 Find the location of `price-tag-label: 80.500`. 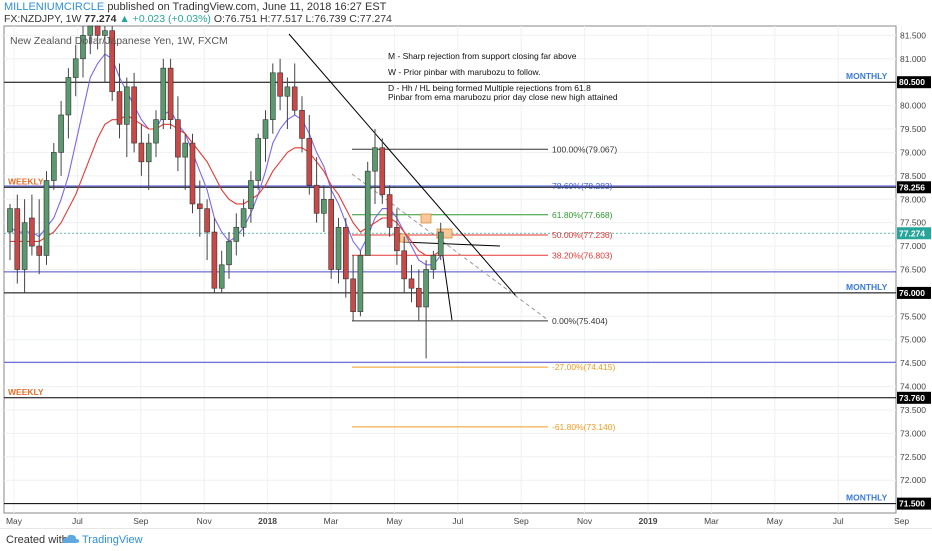

price-tag-label: 80.500 is located at coordinates (912, 82).